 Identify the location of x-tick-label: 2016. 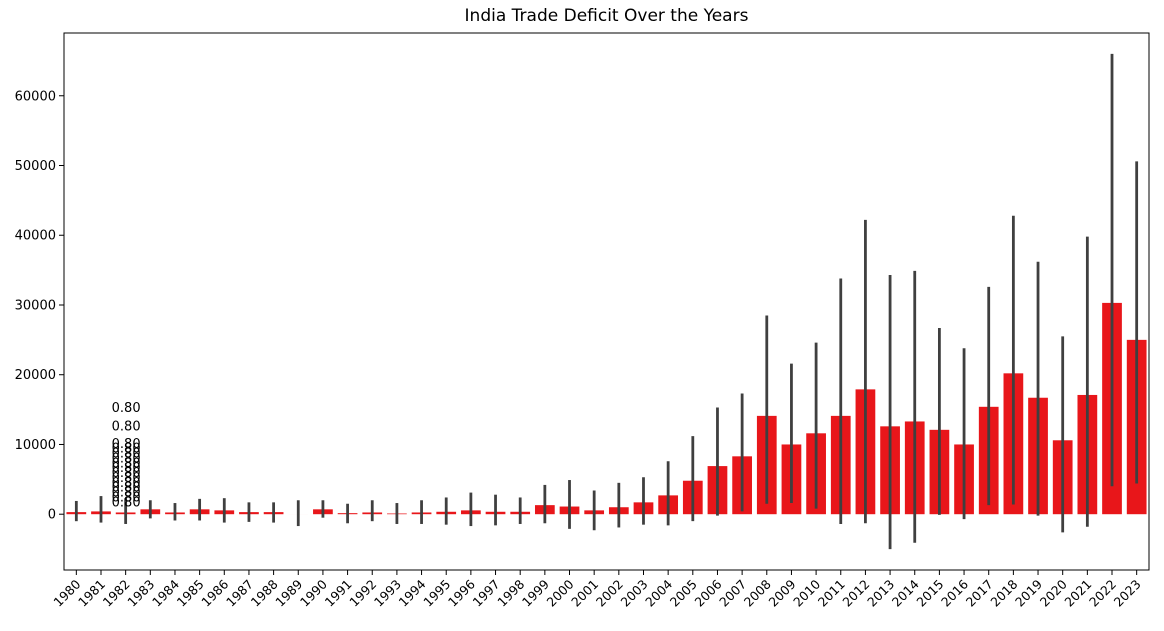
(954, 592).